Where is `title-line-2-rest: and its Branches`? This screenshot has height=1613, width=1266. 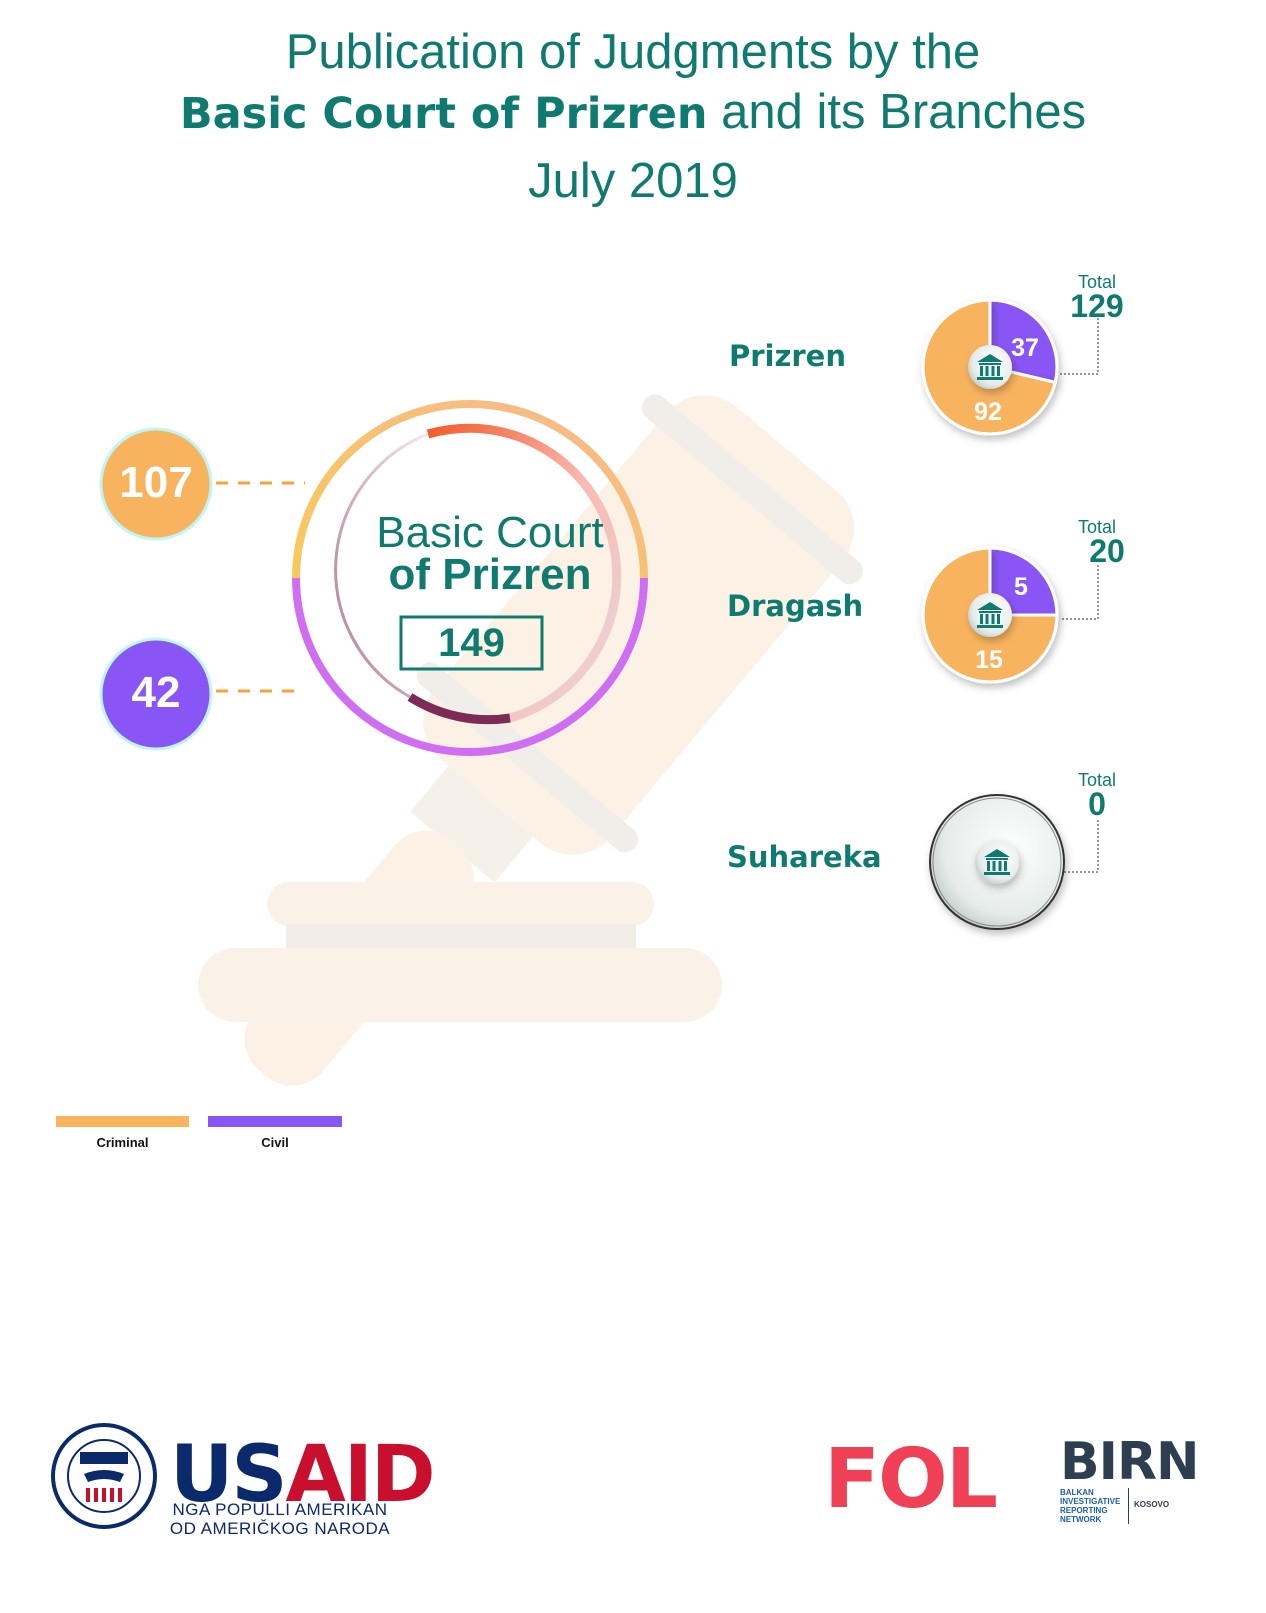
title-line-2-rest: and its Branches is located at coordinates (897, 112).